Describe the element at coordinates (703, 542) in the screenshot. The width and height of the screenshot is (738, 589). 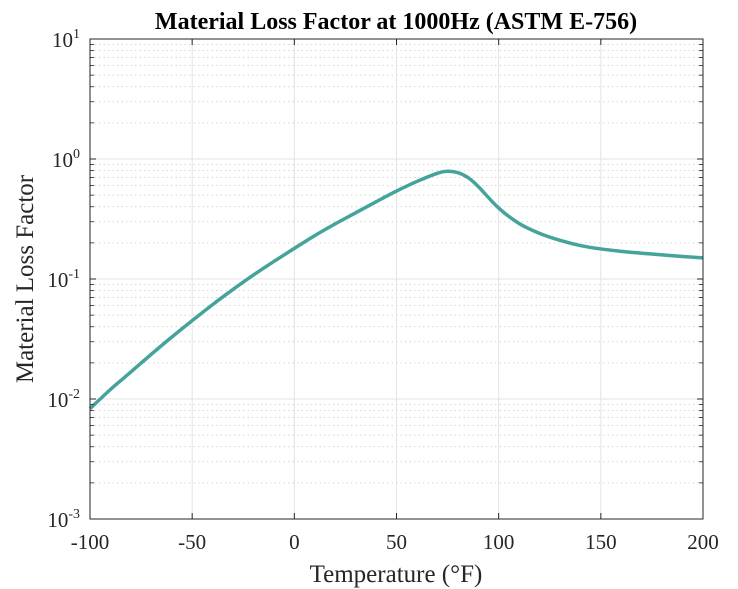
I see `x-tick-label: 200` at that location.